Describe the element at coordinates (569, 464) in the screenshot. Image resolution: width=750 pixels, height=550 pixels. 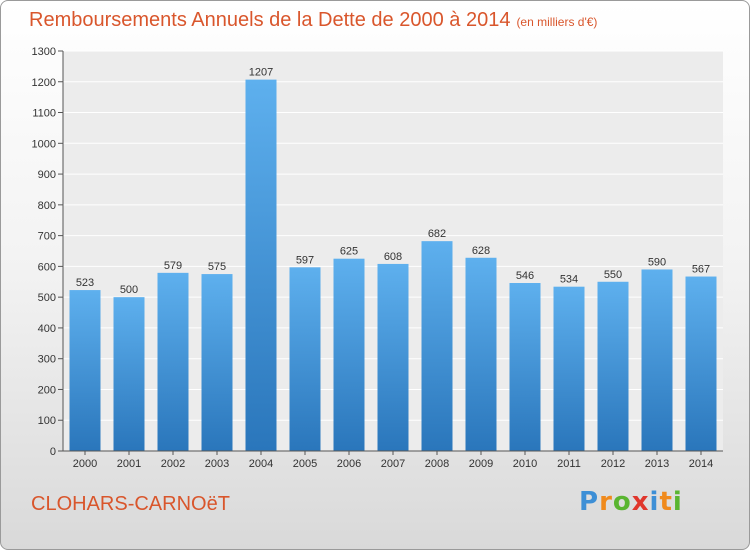
I see `x-tick-label: 2011` at that location.